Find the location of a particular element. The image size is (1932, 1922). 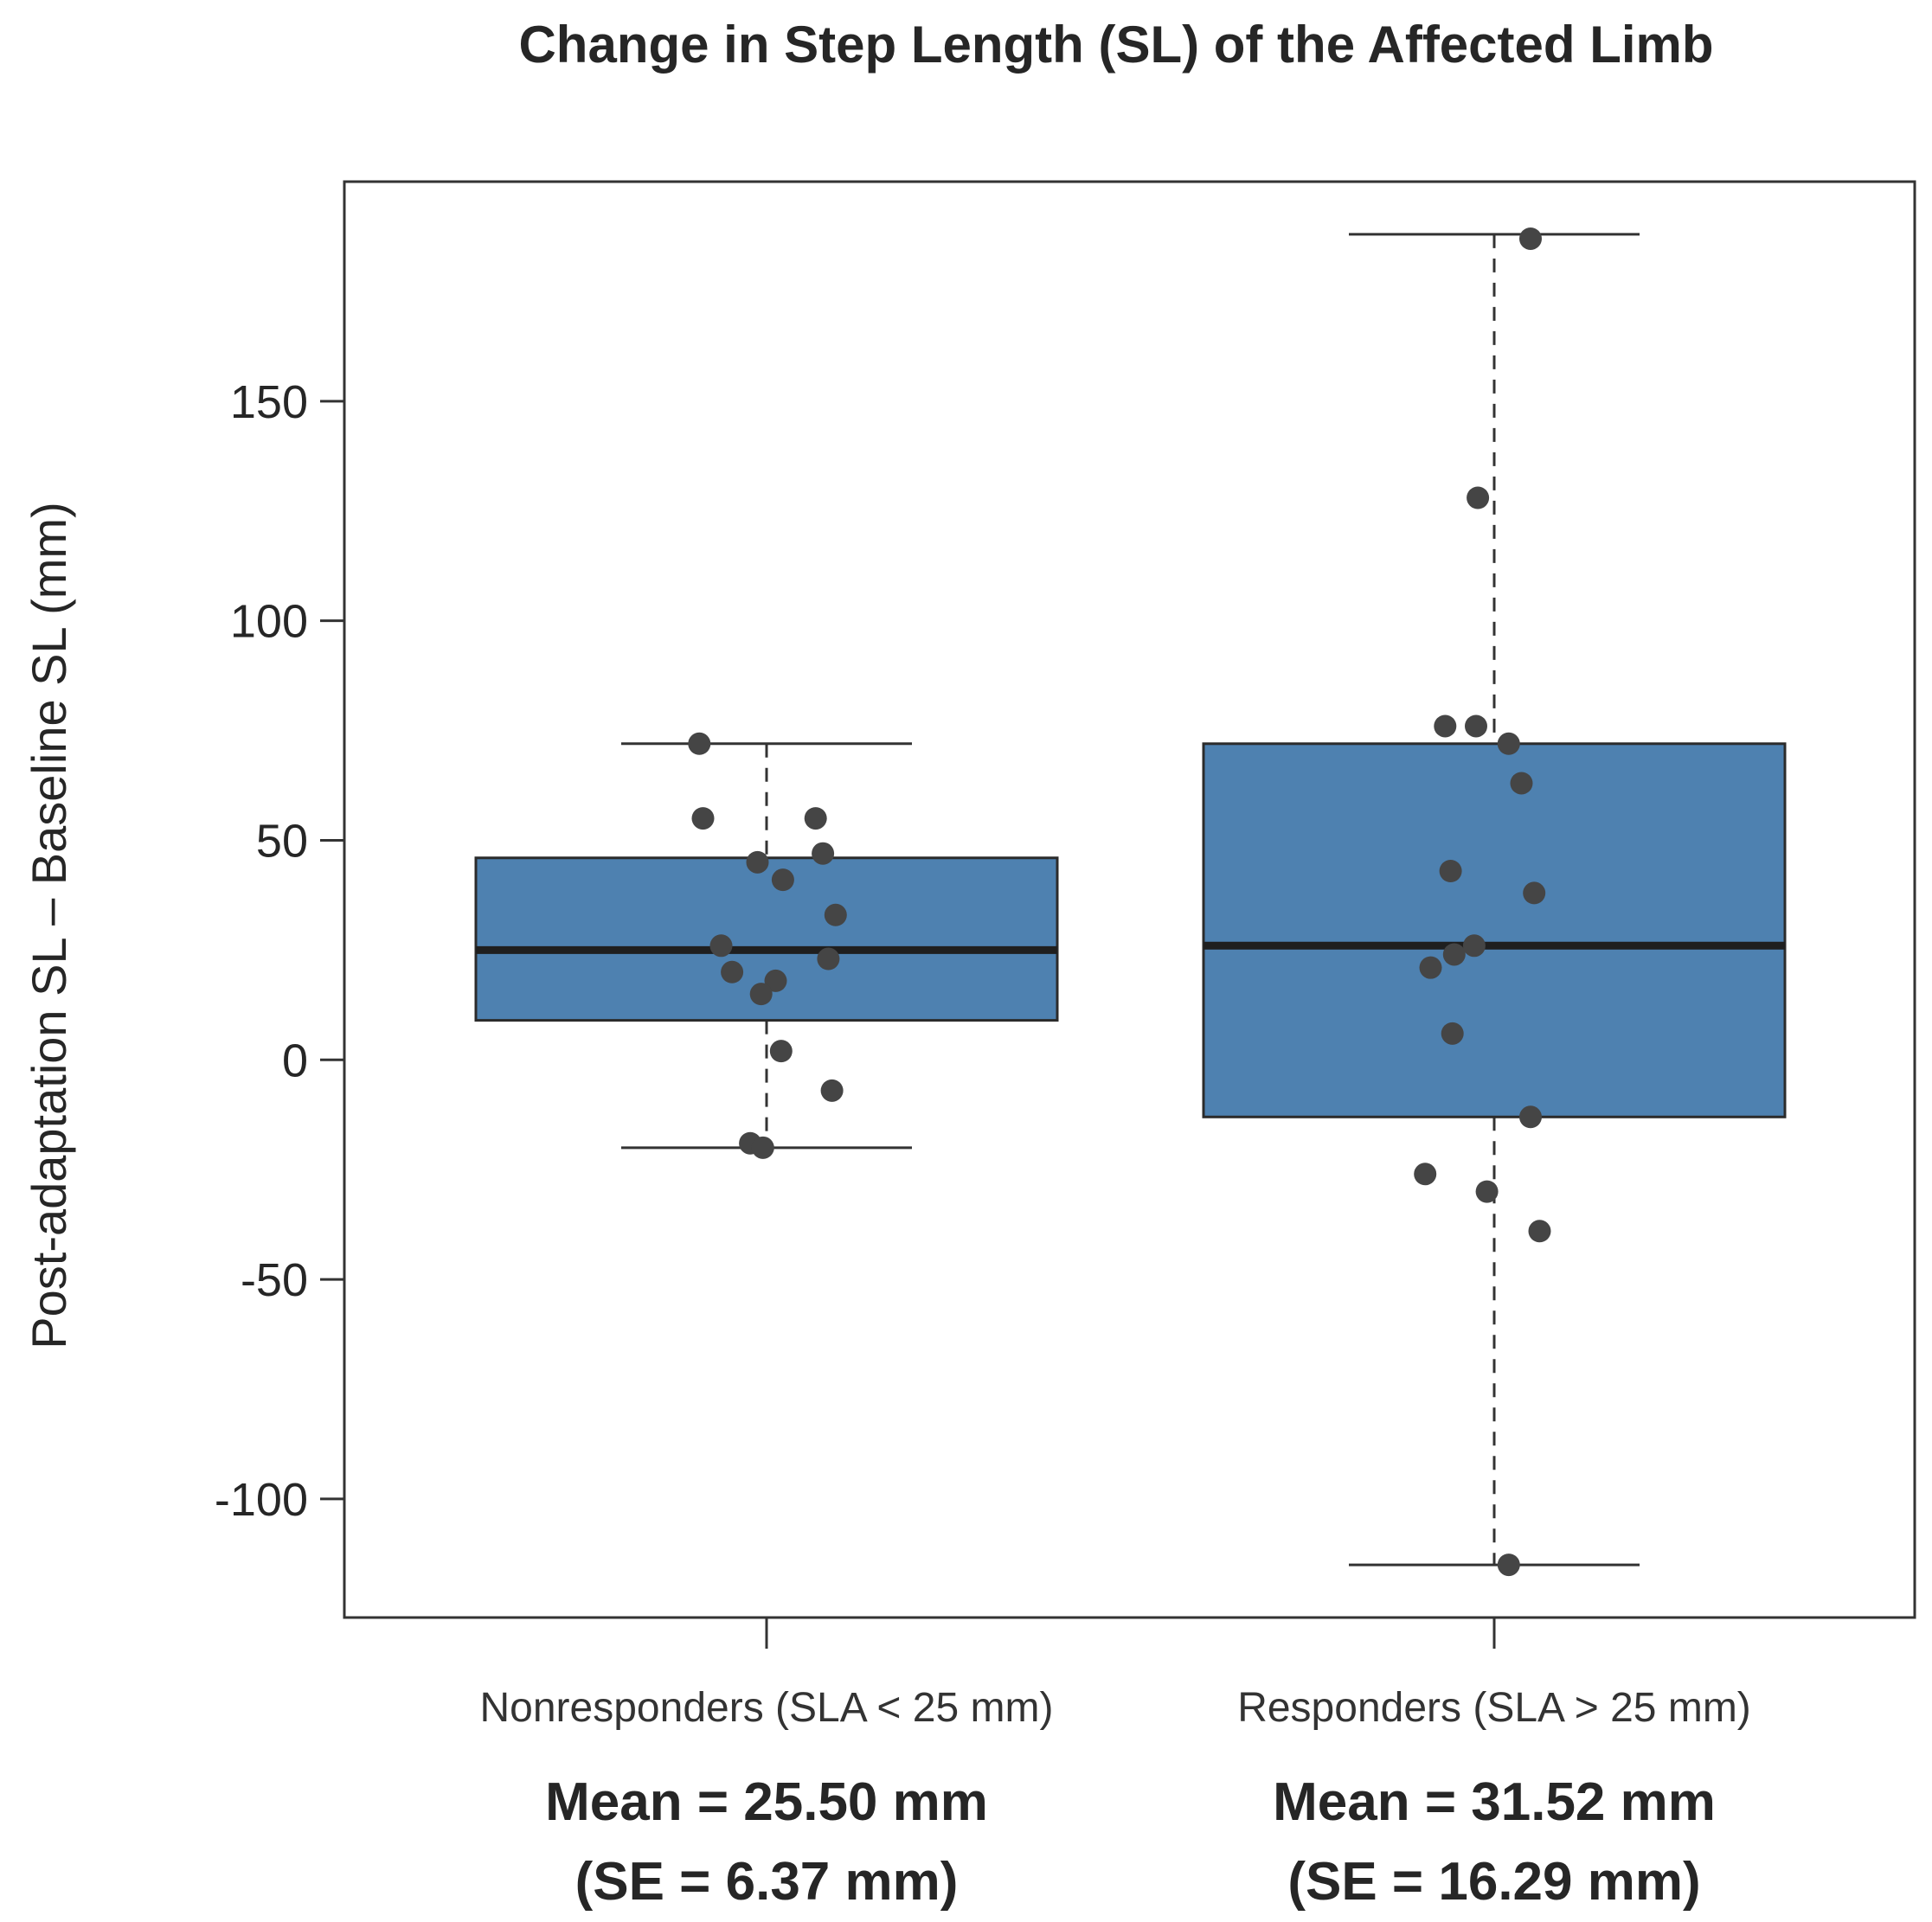

y-tick-label-5: 150 is located at coordinates (269, 402).